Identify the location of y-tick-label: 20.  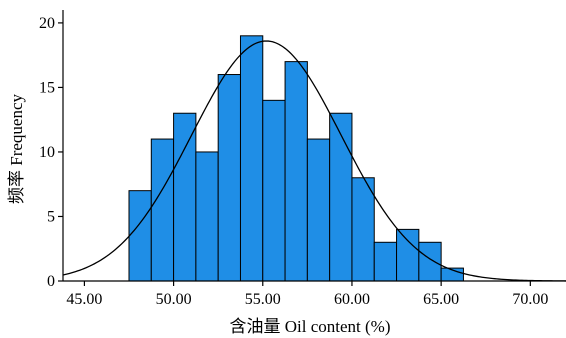
(47, 23).